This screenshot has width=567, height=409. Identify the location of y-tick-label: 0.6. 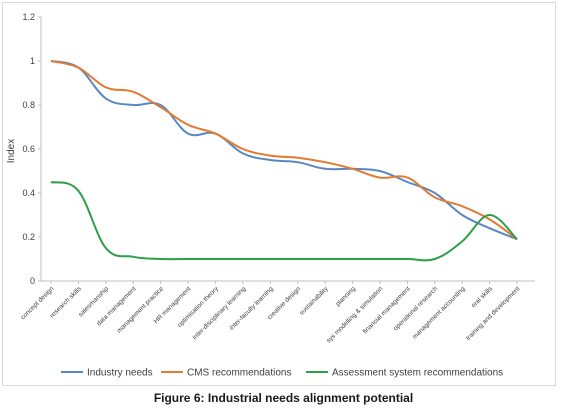
(28, 149).